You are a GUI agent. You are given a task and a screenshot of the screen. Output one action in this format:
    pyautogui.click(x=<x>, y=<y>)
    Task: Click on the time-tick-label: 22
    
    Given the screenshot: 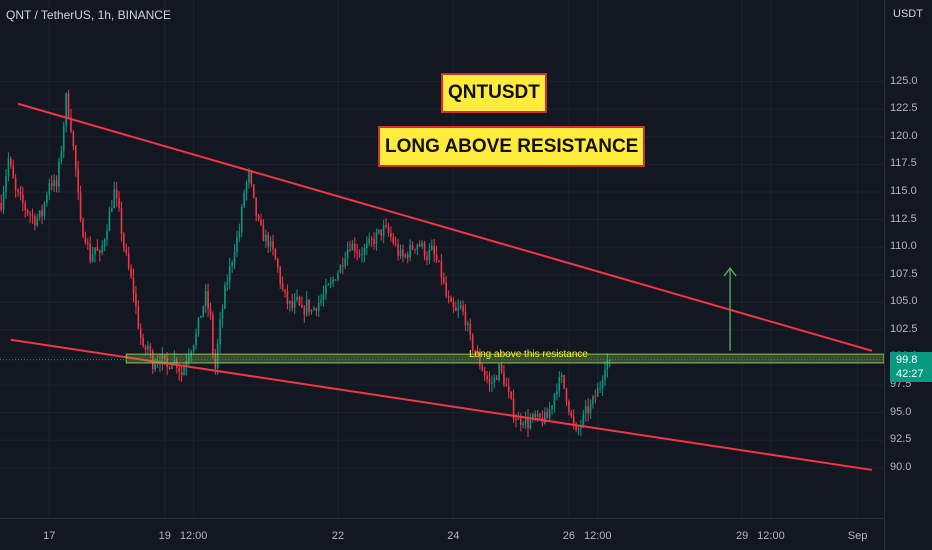 What is the action you would take?
    pyautogui.click(x=338, y=536)
    